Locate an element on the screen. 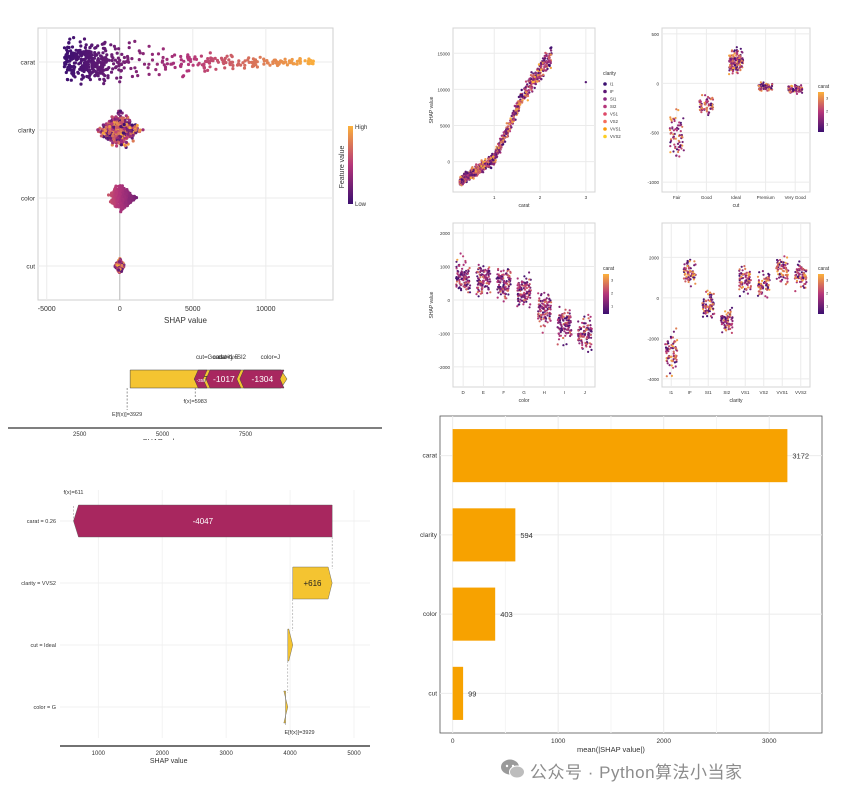 This screenshot has height=786, width=850. y-tick-label: color is located at coordinates (28, 199).